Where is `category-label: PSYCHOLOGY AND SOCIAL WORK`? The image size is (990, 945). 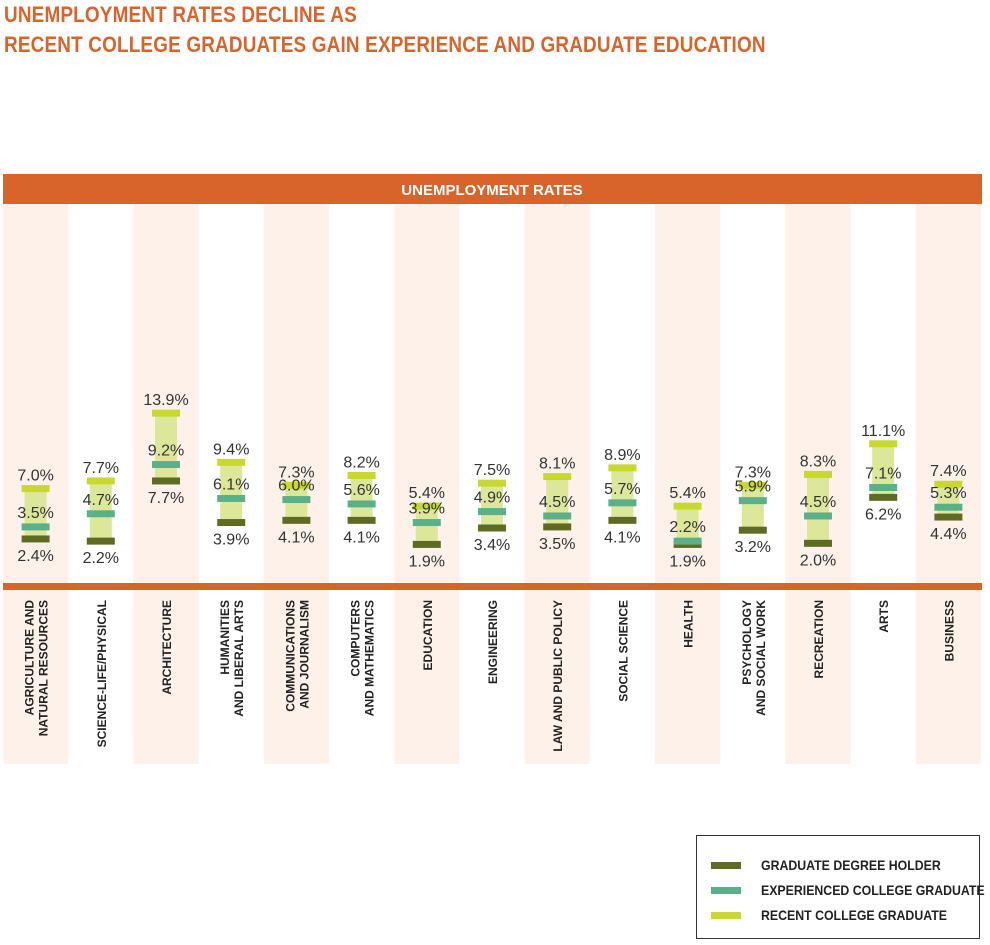
category-label: PSYCHOLOGY AND SOCIAL WORK is located at coordinates (754, 658).